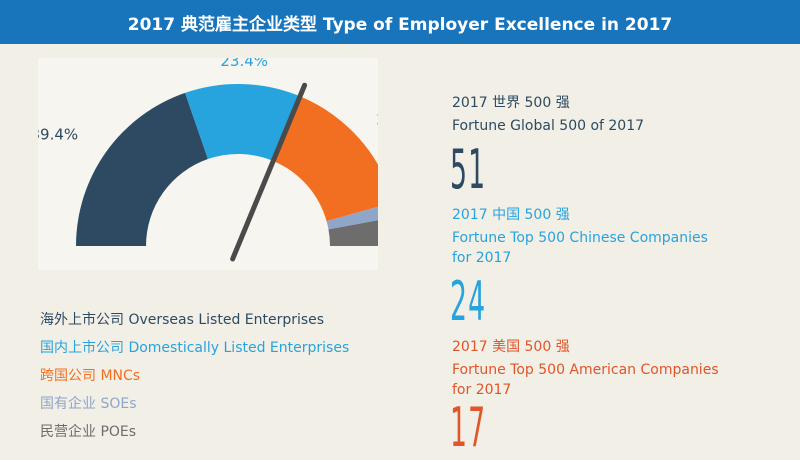 This screenshot has width=800, height=460. What do you see at coordinates (468, 301) in the screenshot?
I see `stat-china-value: 24` at bounding box center [468, 301].